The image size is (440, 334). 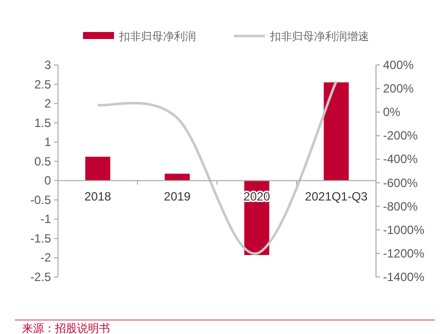 What do you see at coordinates (392, 112) in the screenshot?
I see `y2-tick-label: 0%` at bounding box center [392, 112].